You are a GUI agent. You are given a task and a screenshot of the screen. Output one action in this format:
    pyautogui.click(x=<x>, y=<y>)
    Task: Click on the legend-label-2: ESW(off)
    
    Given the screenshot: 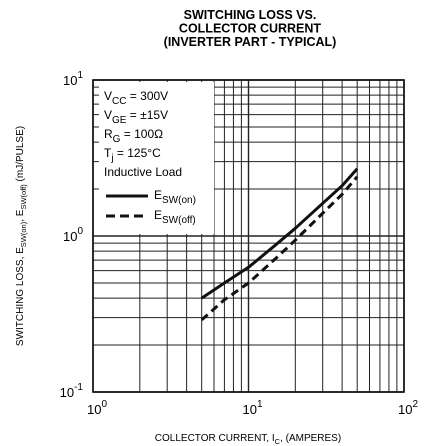 What is the action you would take?
    pyautogui.click(x=175, y=217)
    